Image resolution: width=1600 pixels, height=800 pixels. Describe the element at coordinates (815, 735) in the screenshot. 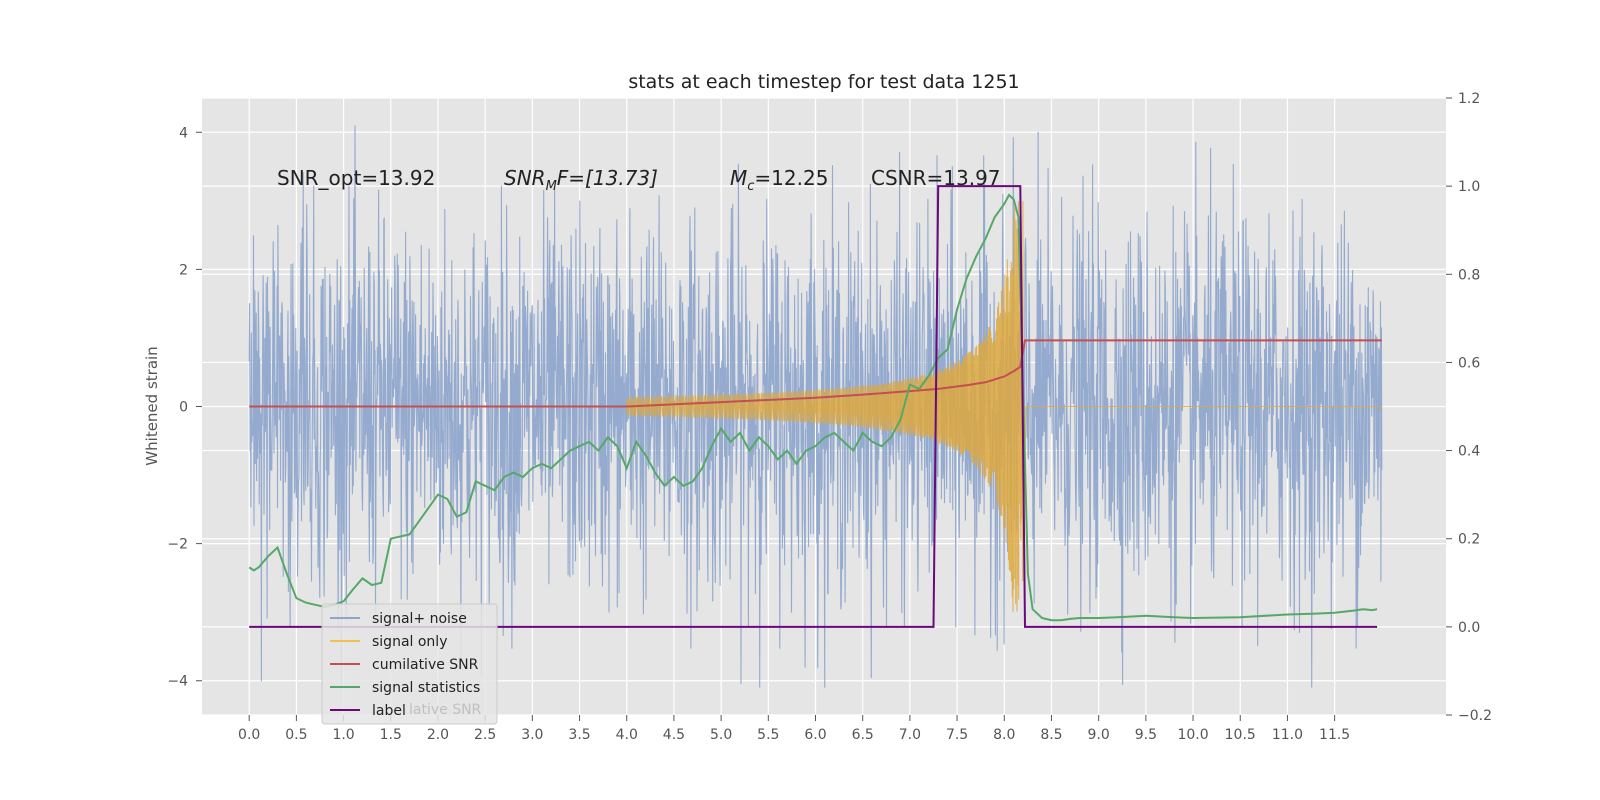

I see `x-tick-label: 6.0` at that location.